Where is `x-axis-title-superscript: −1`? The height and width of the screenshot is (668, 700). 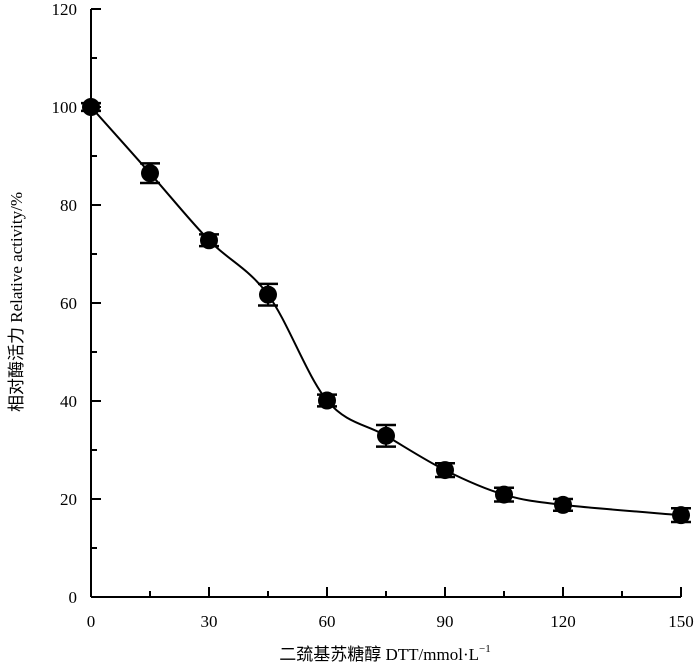 x-axis-title-superscript: −1 is located at coordinates (485, 649).